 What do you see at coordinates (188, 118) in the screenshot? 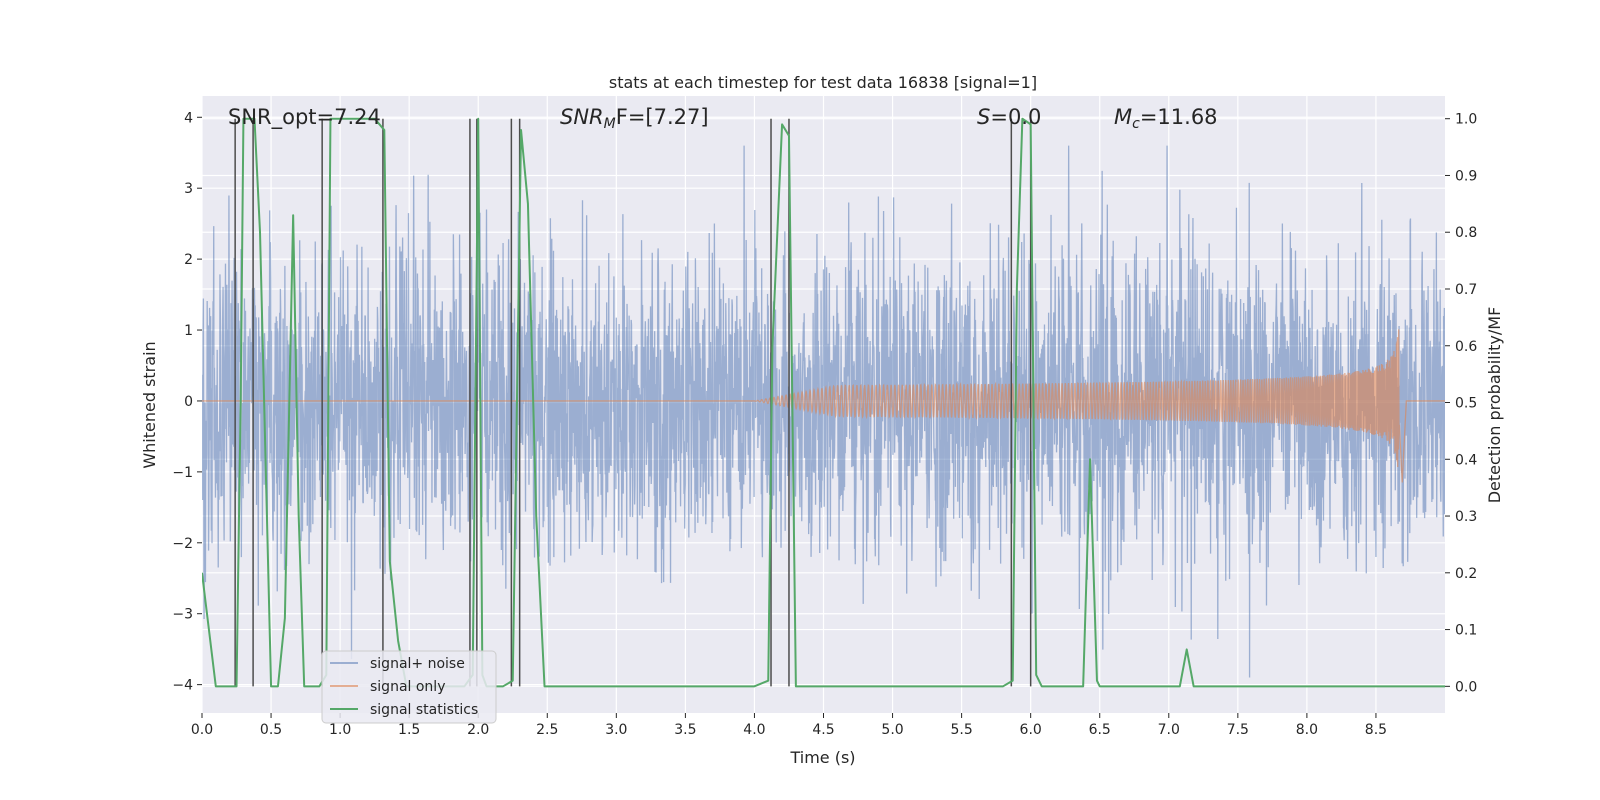
I see `y-left-tick-label: 4` at bounding box center [188, 118].